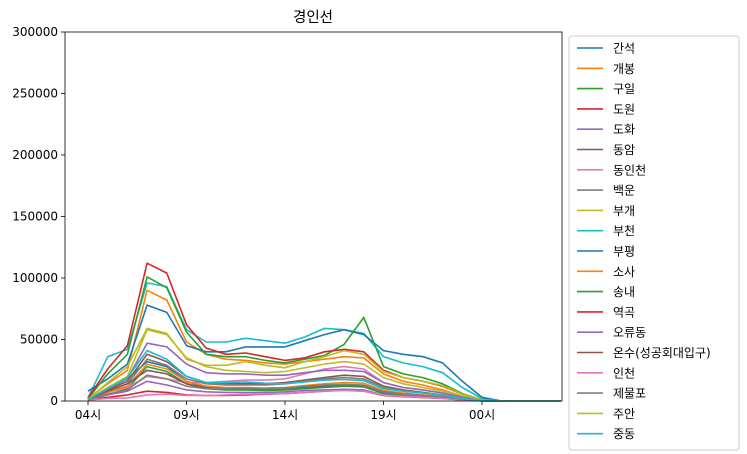 The image size is (747, 454). Describe the element at coordinates (88, 415) in the screenshot. I see `x-tick-label: 04시` at that location.